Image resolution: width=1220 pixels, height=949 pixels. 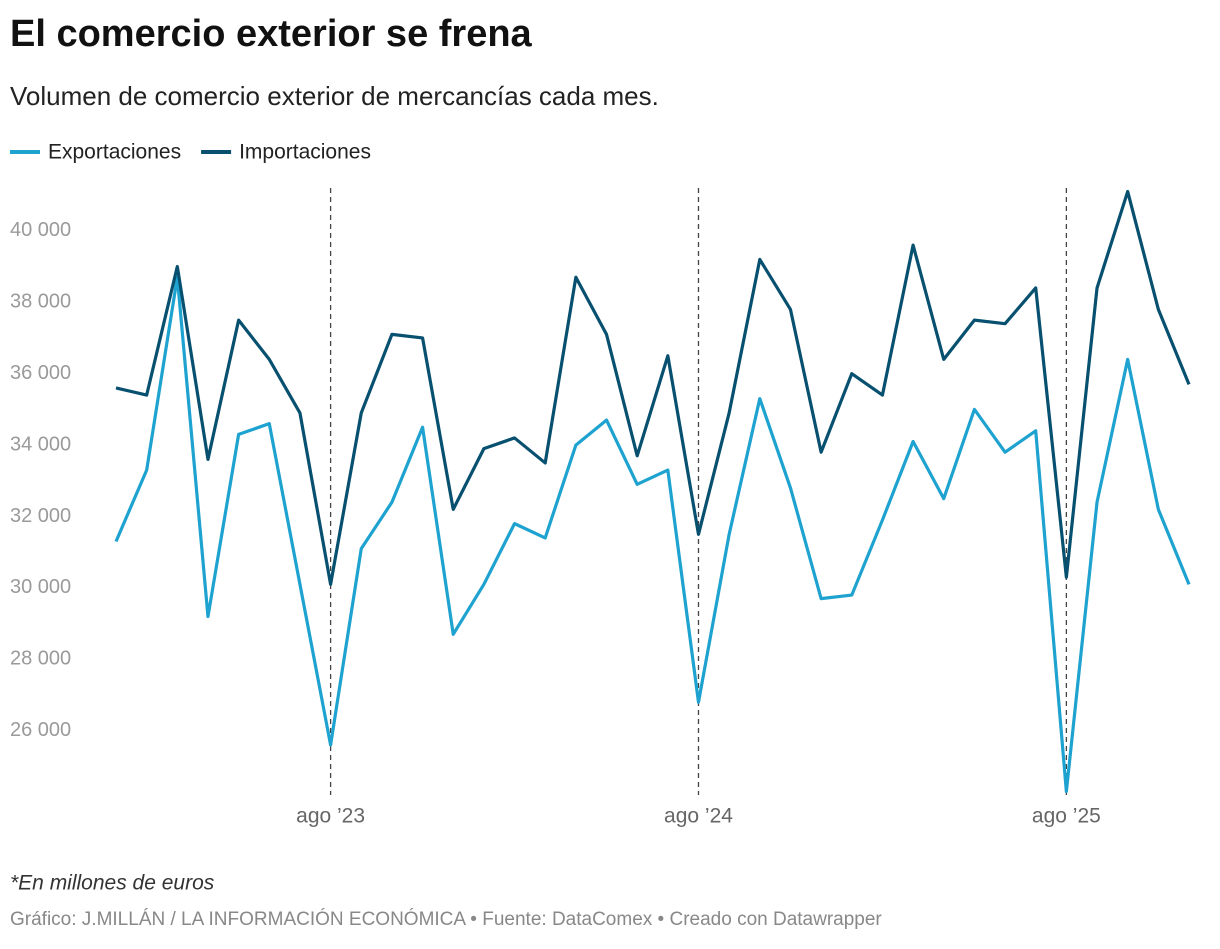 What do you see at coordinates (1066, 816) in the screenshot?
I see `x-tick-label: ago ’25` at bounding box center [1066, 816].